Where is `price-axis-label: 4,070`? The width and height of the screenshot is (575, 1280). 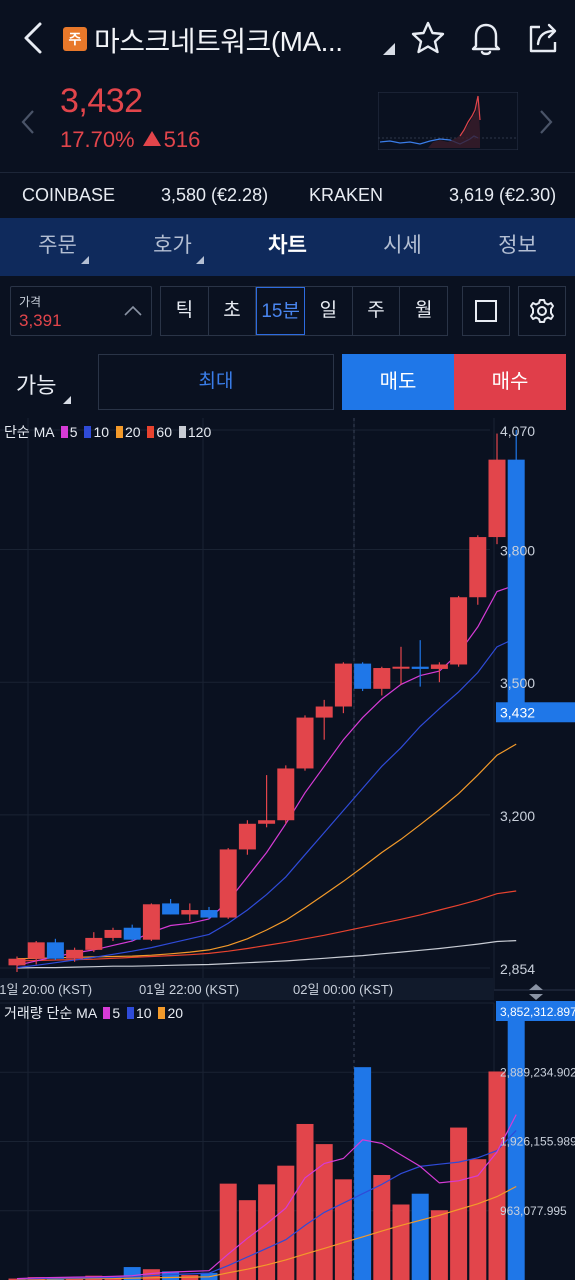
price-axis-label: 4,070 is located at coordinates (517, 431).